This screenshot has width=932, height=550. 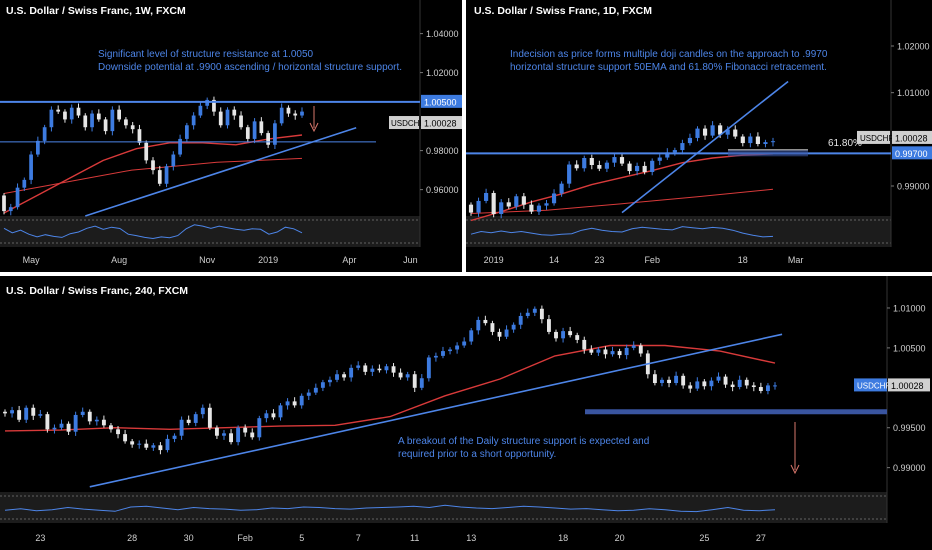 What do you see at coordinates (554, 260) in the screenshot?
I see `daily-x-tick-label: 14` at bounding box center [554, 260].